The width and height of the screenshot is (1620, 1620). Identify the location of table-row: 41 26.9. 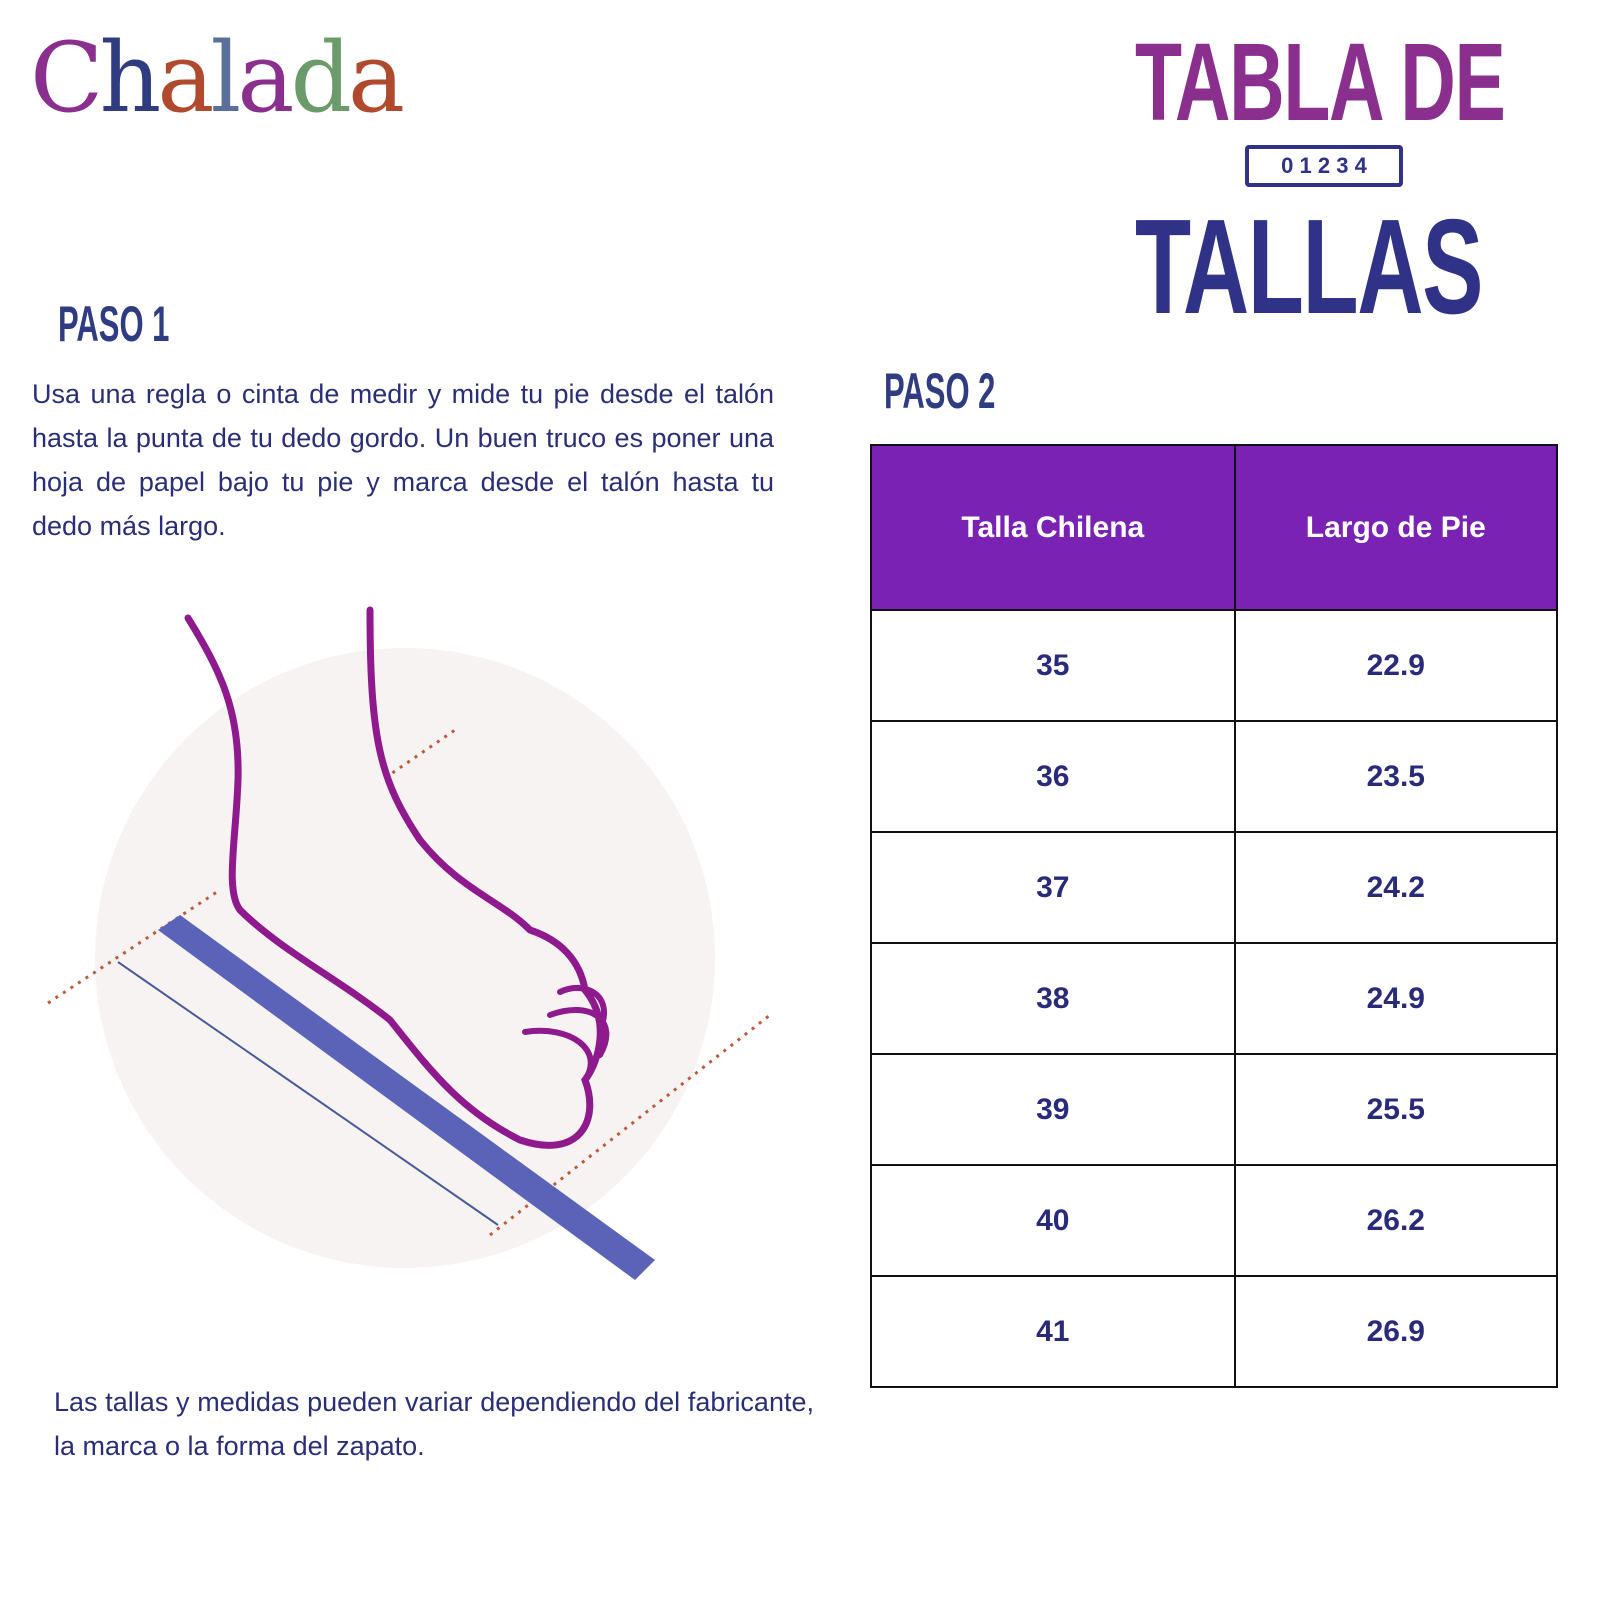
(1214, 1331).